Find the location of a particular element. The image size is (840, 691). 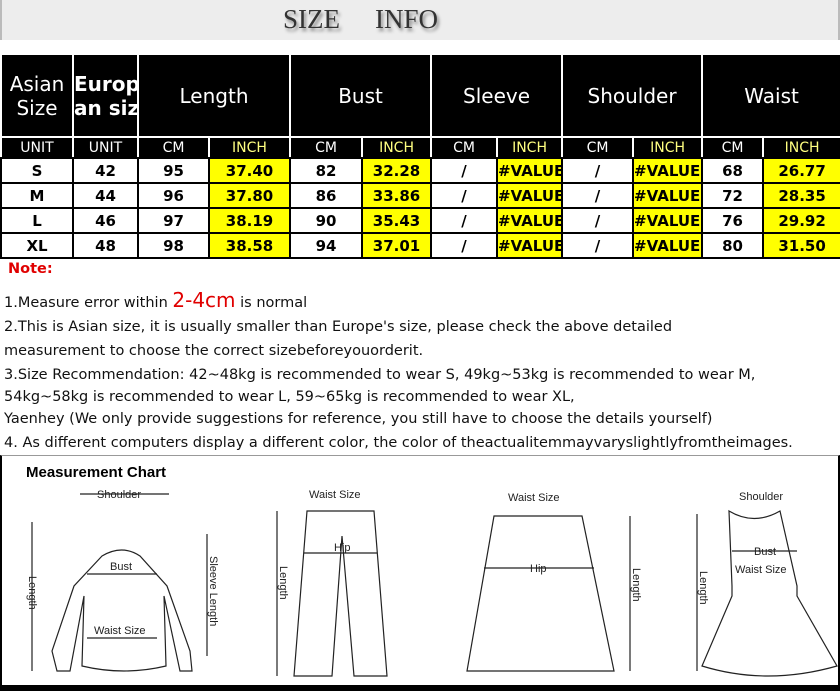

table-cell: 48 is located at coordinates (105, 245).